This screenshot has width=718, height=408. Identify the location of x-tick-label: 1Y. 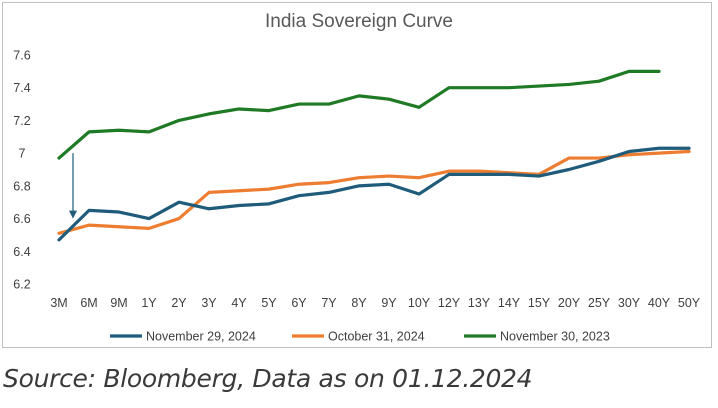
(149, 303).